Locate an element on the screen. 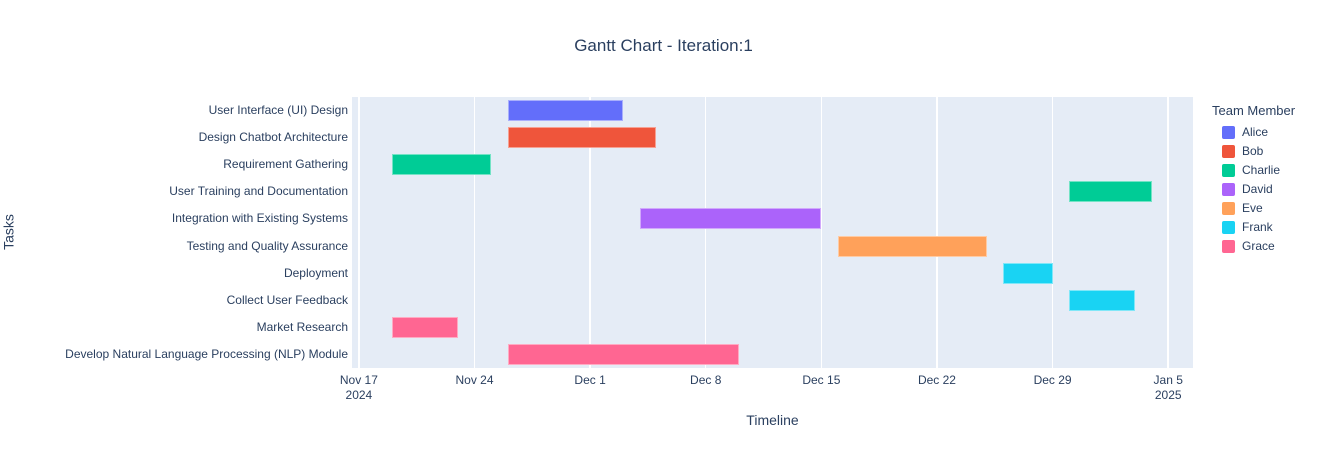  x-axis-title: Timeline is located at coordinates (772, 420).